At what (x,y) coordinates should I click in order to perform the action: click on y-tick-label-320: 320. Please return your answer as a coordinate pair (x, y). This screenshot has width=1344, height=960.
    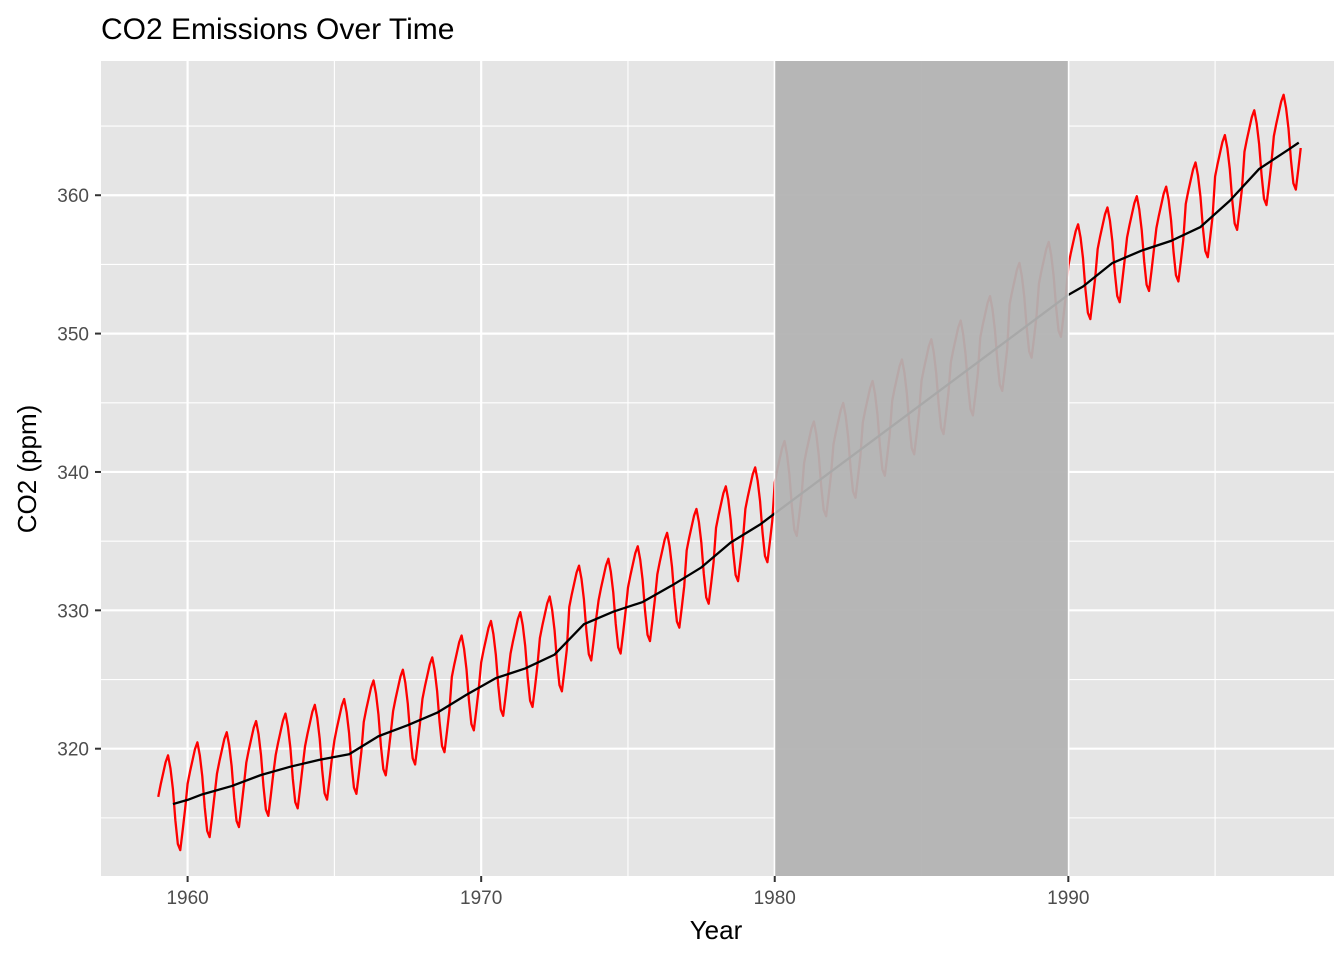
    Looking at the image, I should click on (73, 750).